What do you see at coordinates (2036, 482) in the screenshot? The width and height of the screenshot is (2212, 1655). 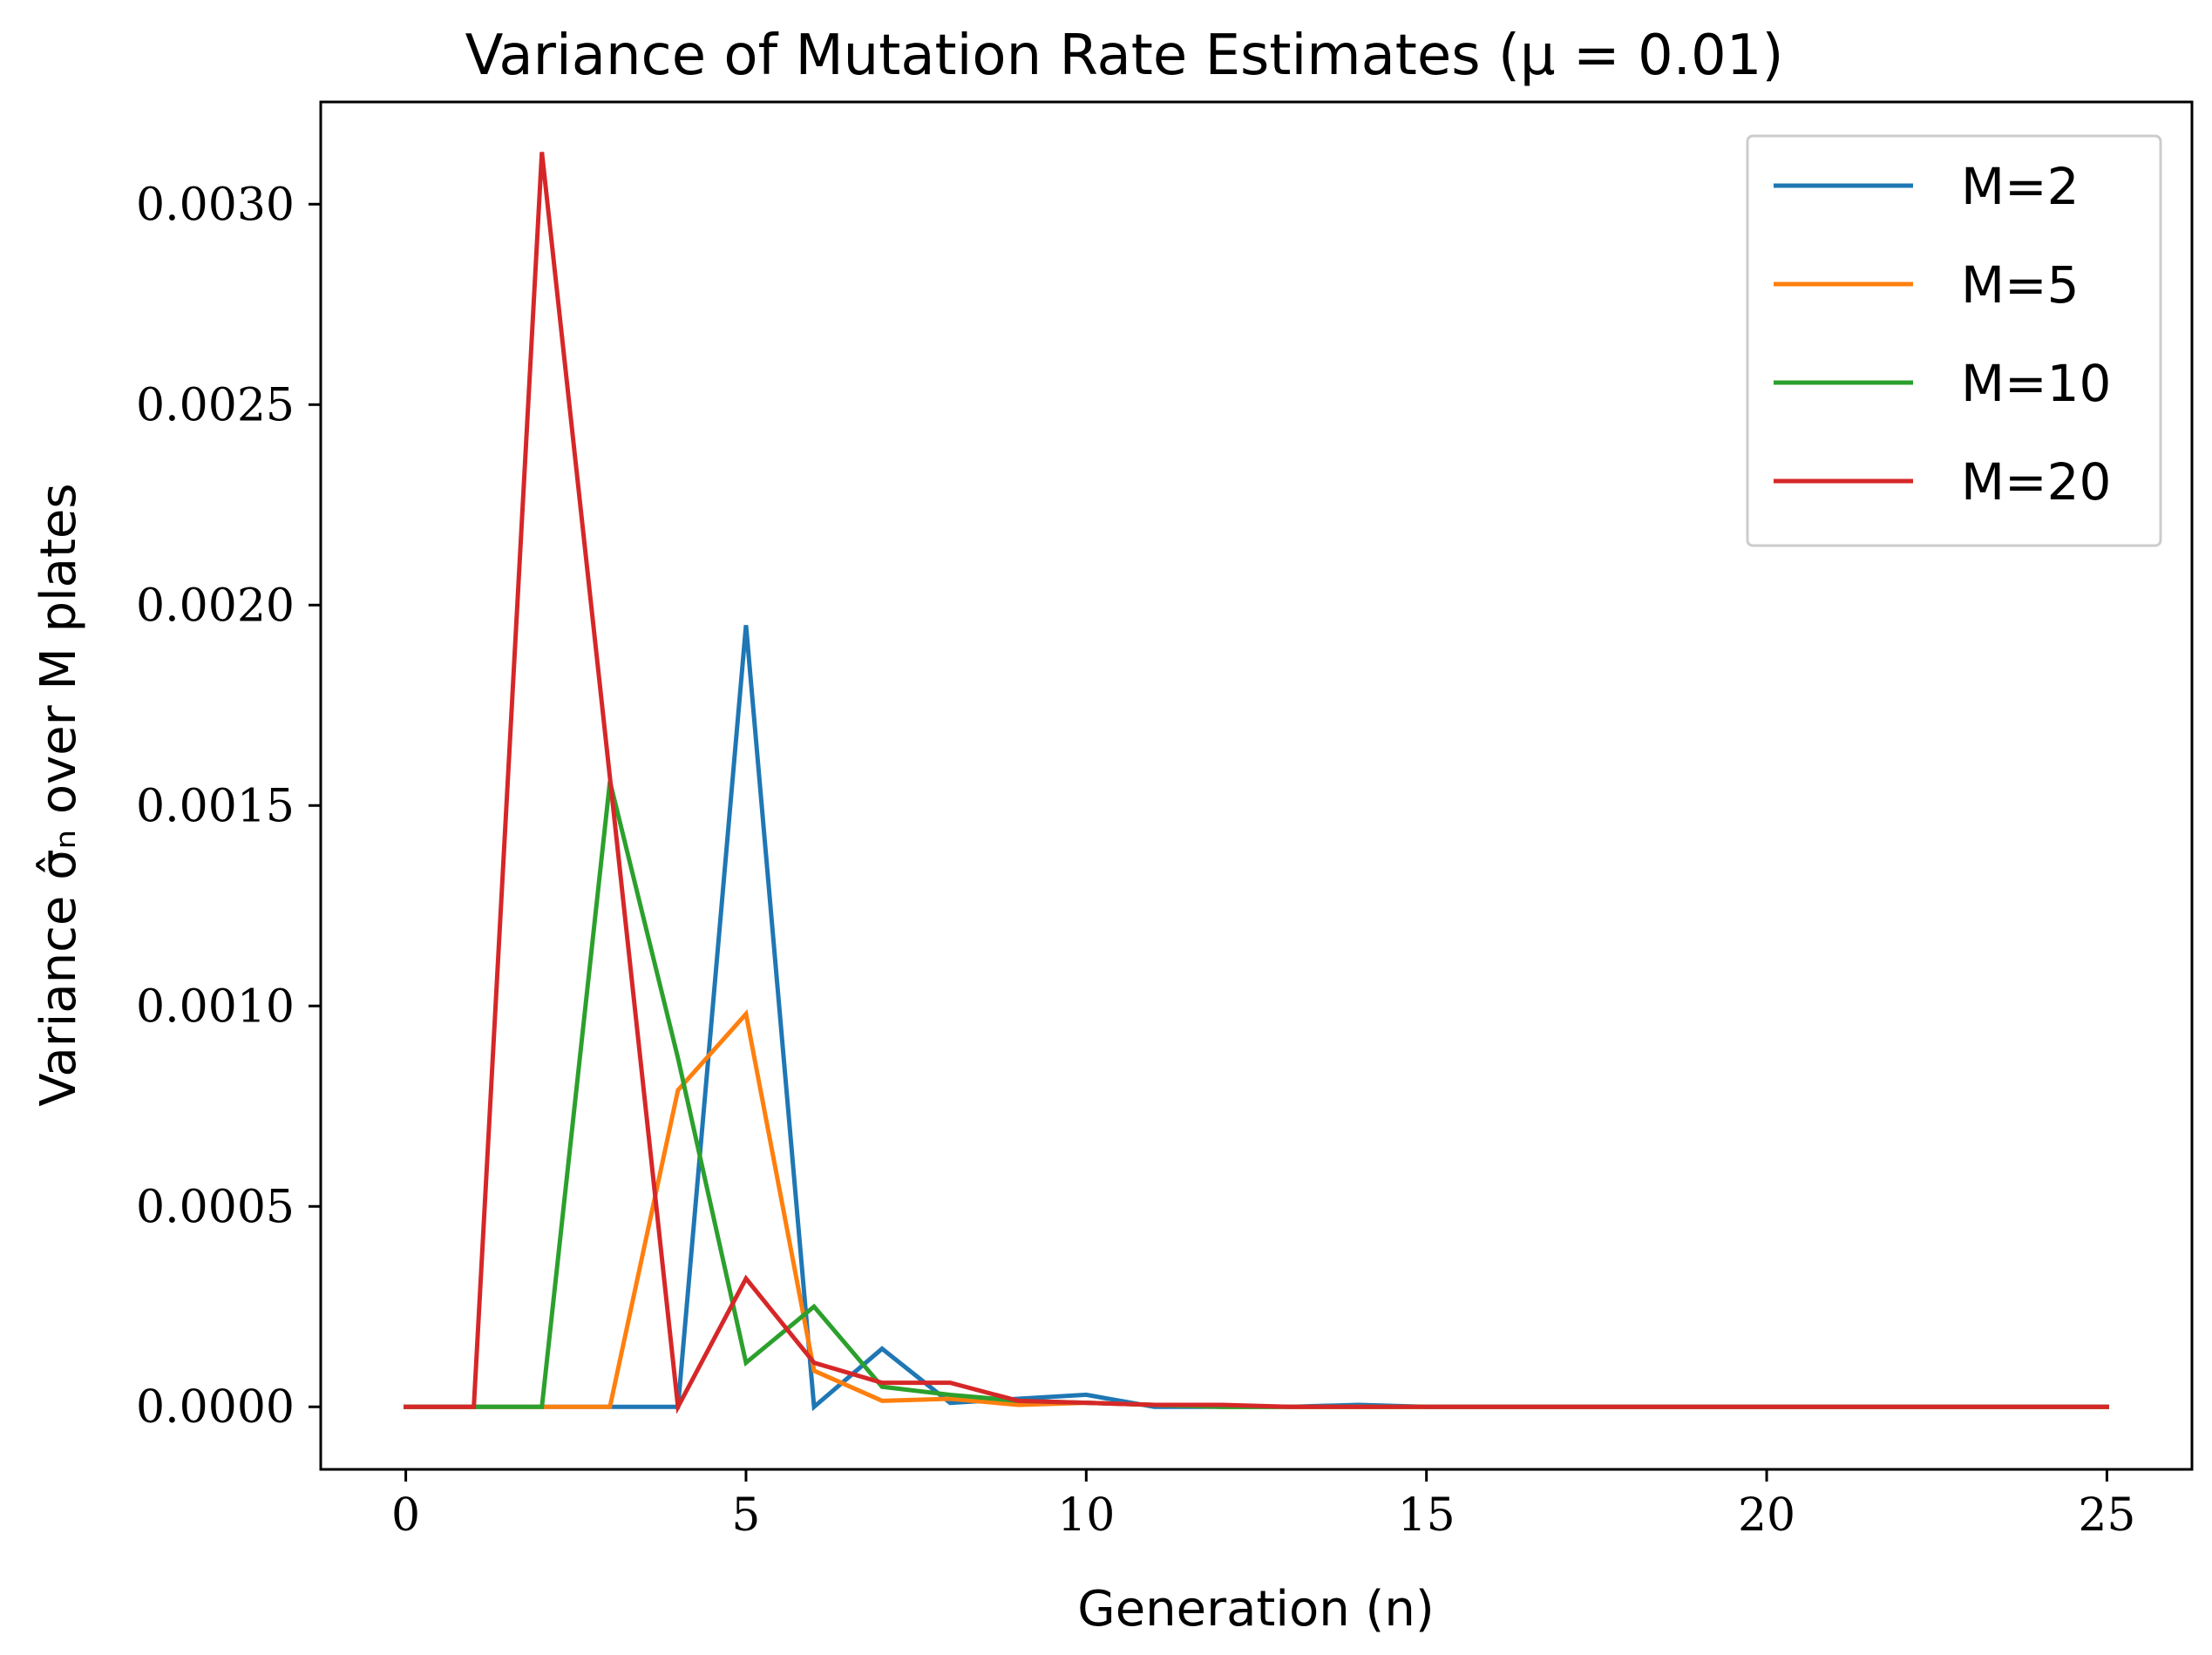 I see `legend-label: M=20` at bounding box center [2036, 482].